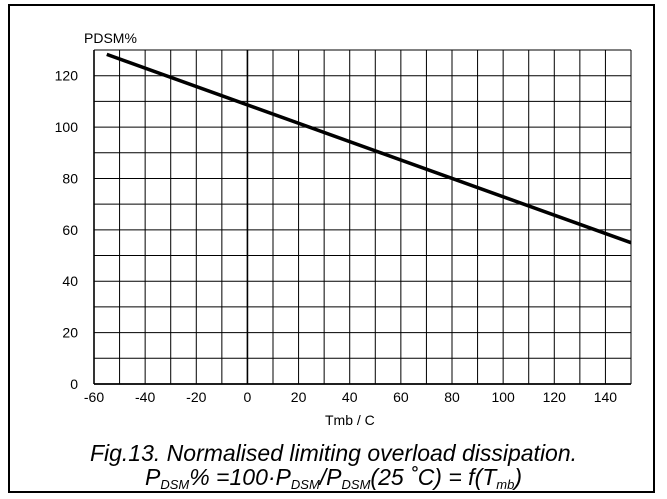  What do you see at coordinates (70, 178) in the screenshot?
I see `y-tick-label: 80` at bounding box center [70, 178].